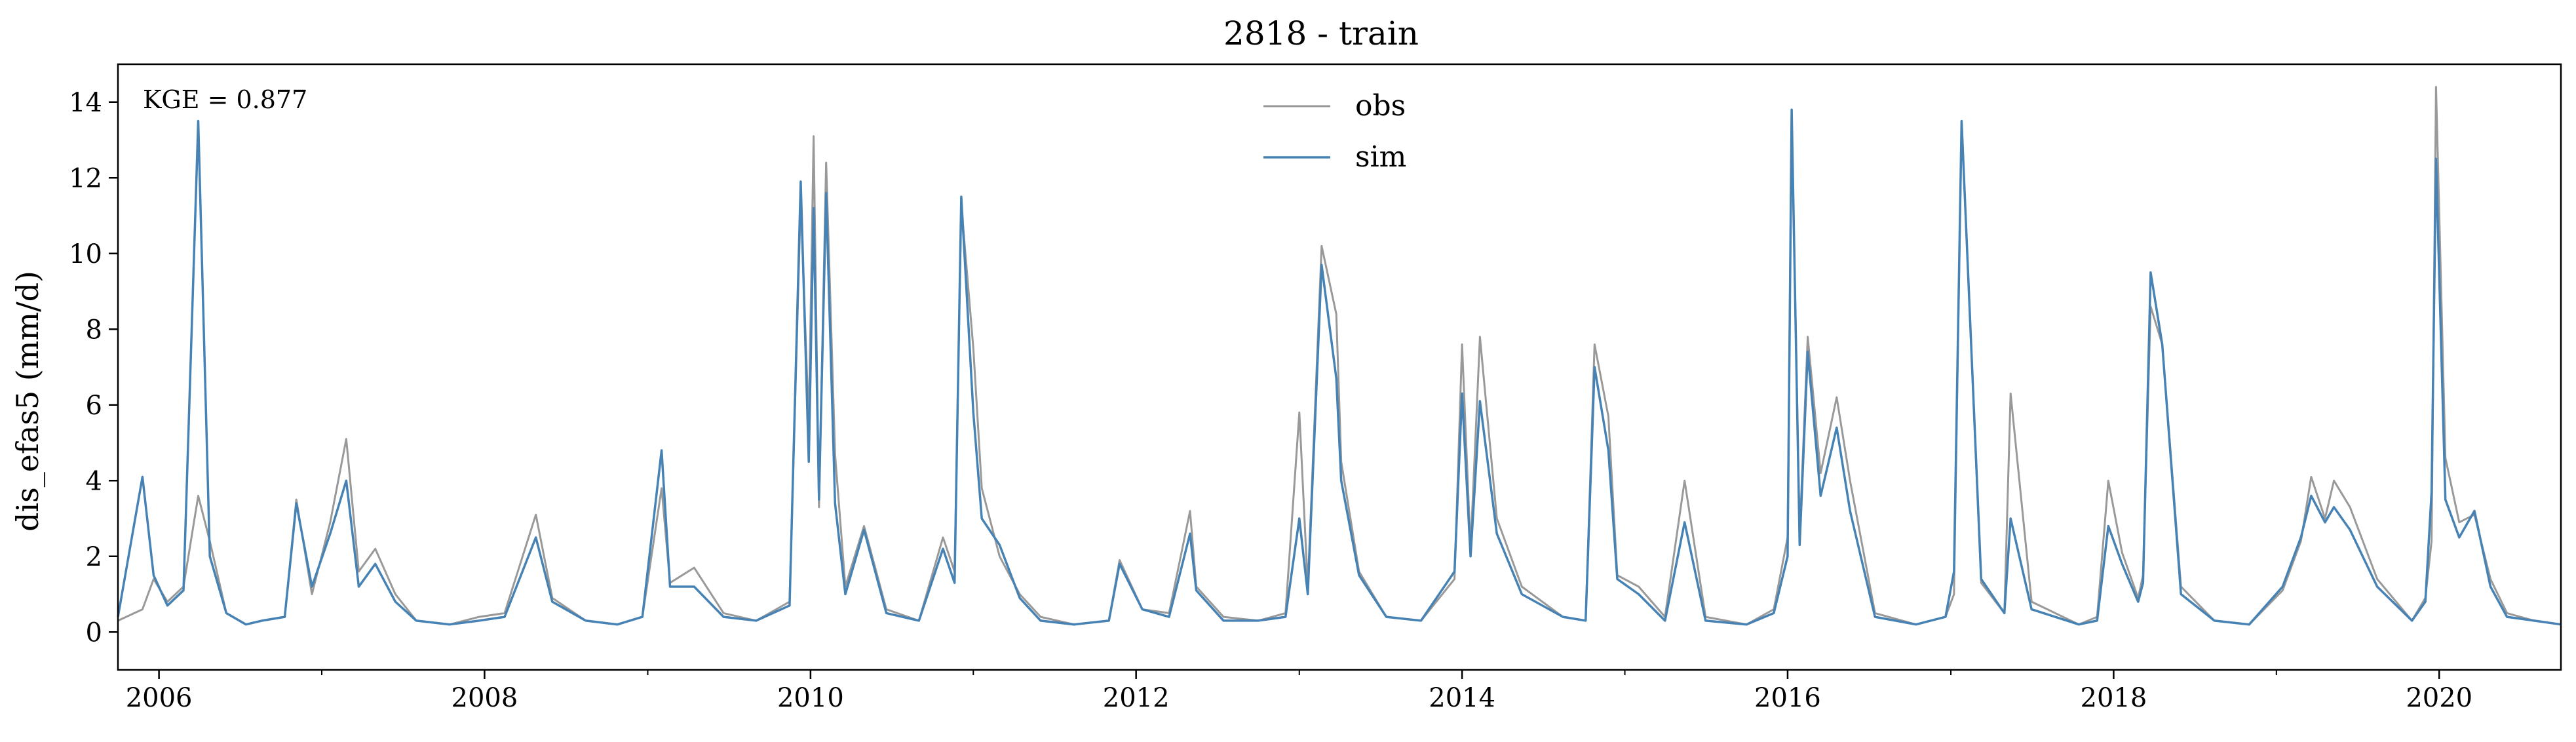  What do you see at coordinates (1787, 698) in the screenshot?
I see `x-tick-label: 2016` at bounding box center [1787, 698].